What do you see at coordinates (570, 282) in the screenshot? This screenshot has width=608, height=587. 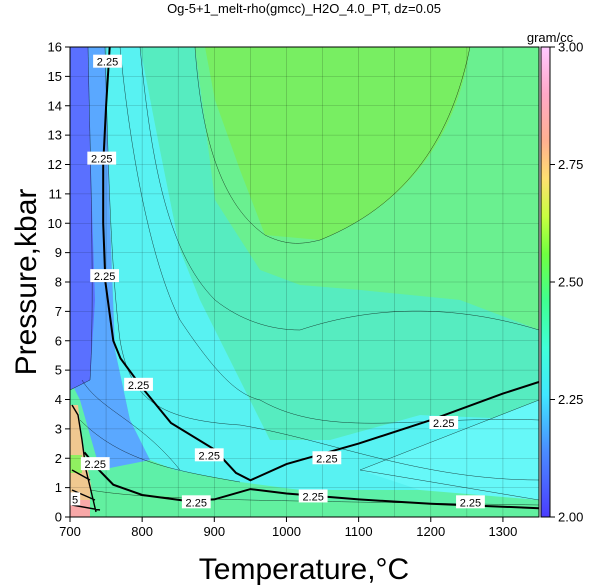 I see `colorbar-tick-label: 2.50` at bounding box center [570, 282].